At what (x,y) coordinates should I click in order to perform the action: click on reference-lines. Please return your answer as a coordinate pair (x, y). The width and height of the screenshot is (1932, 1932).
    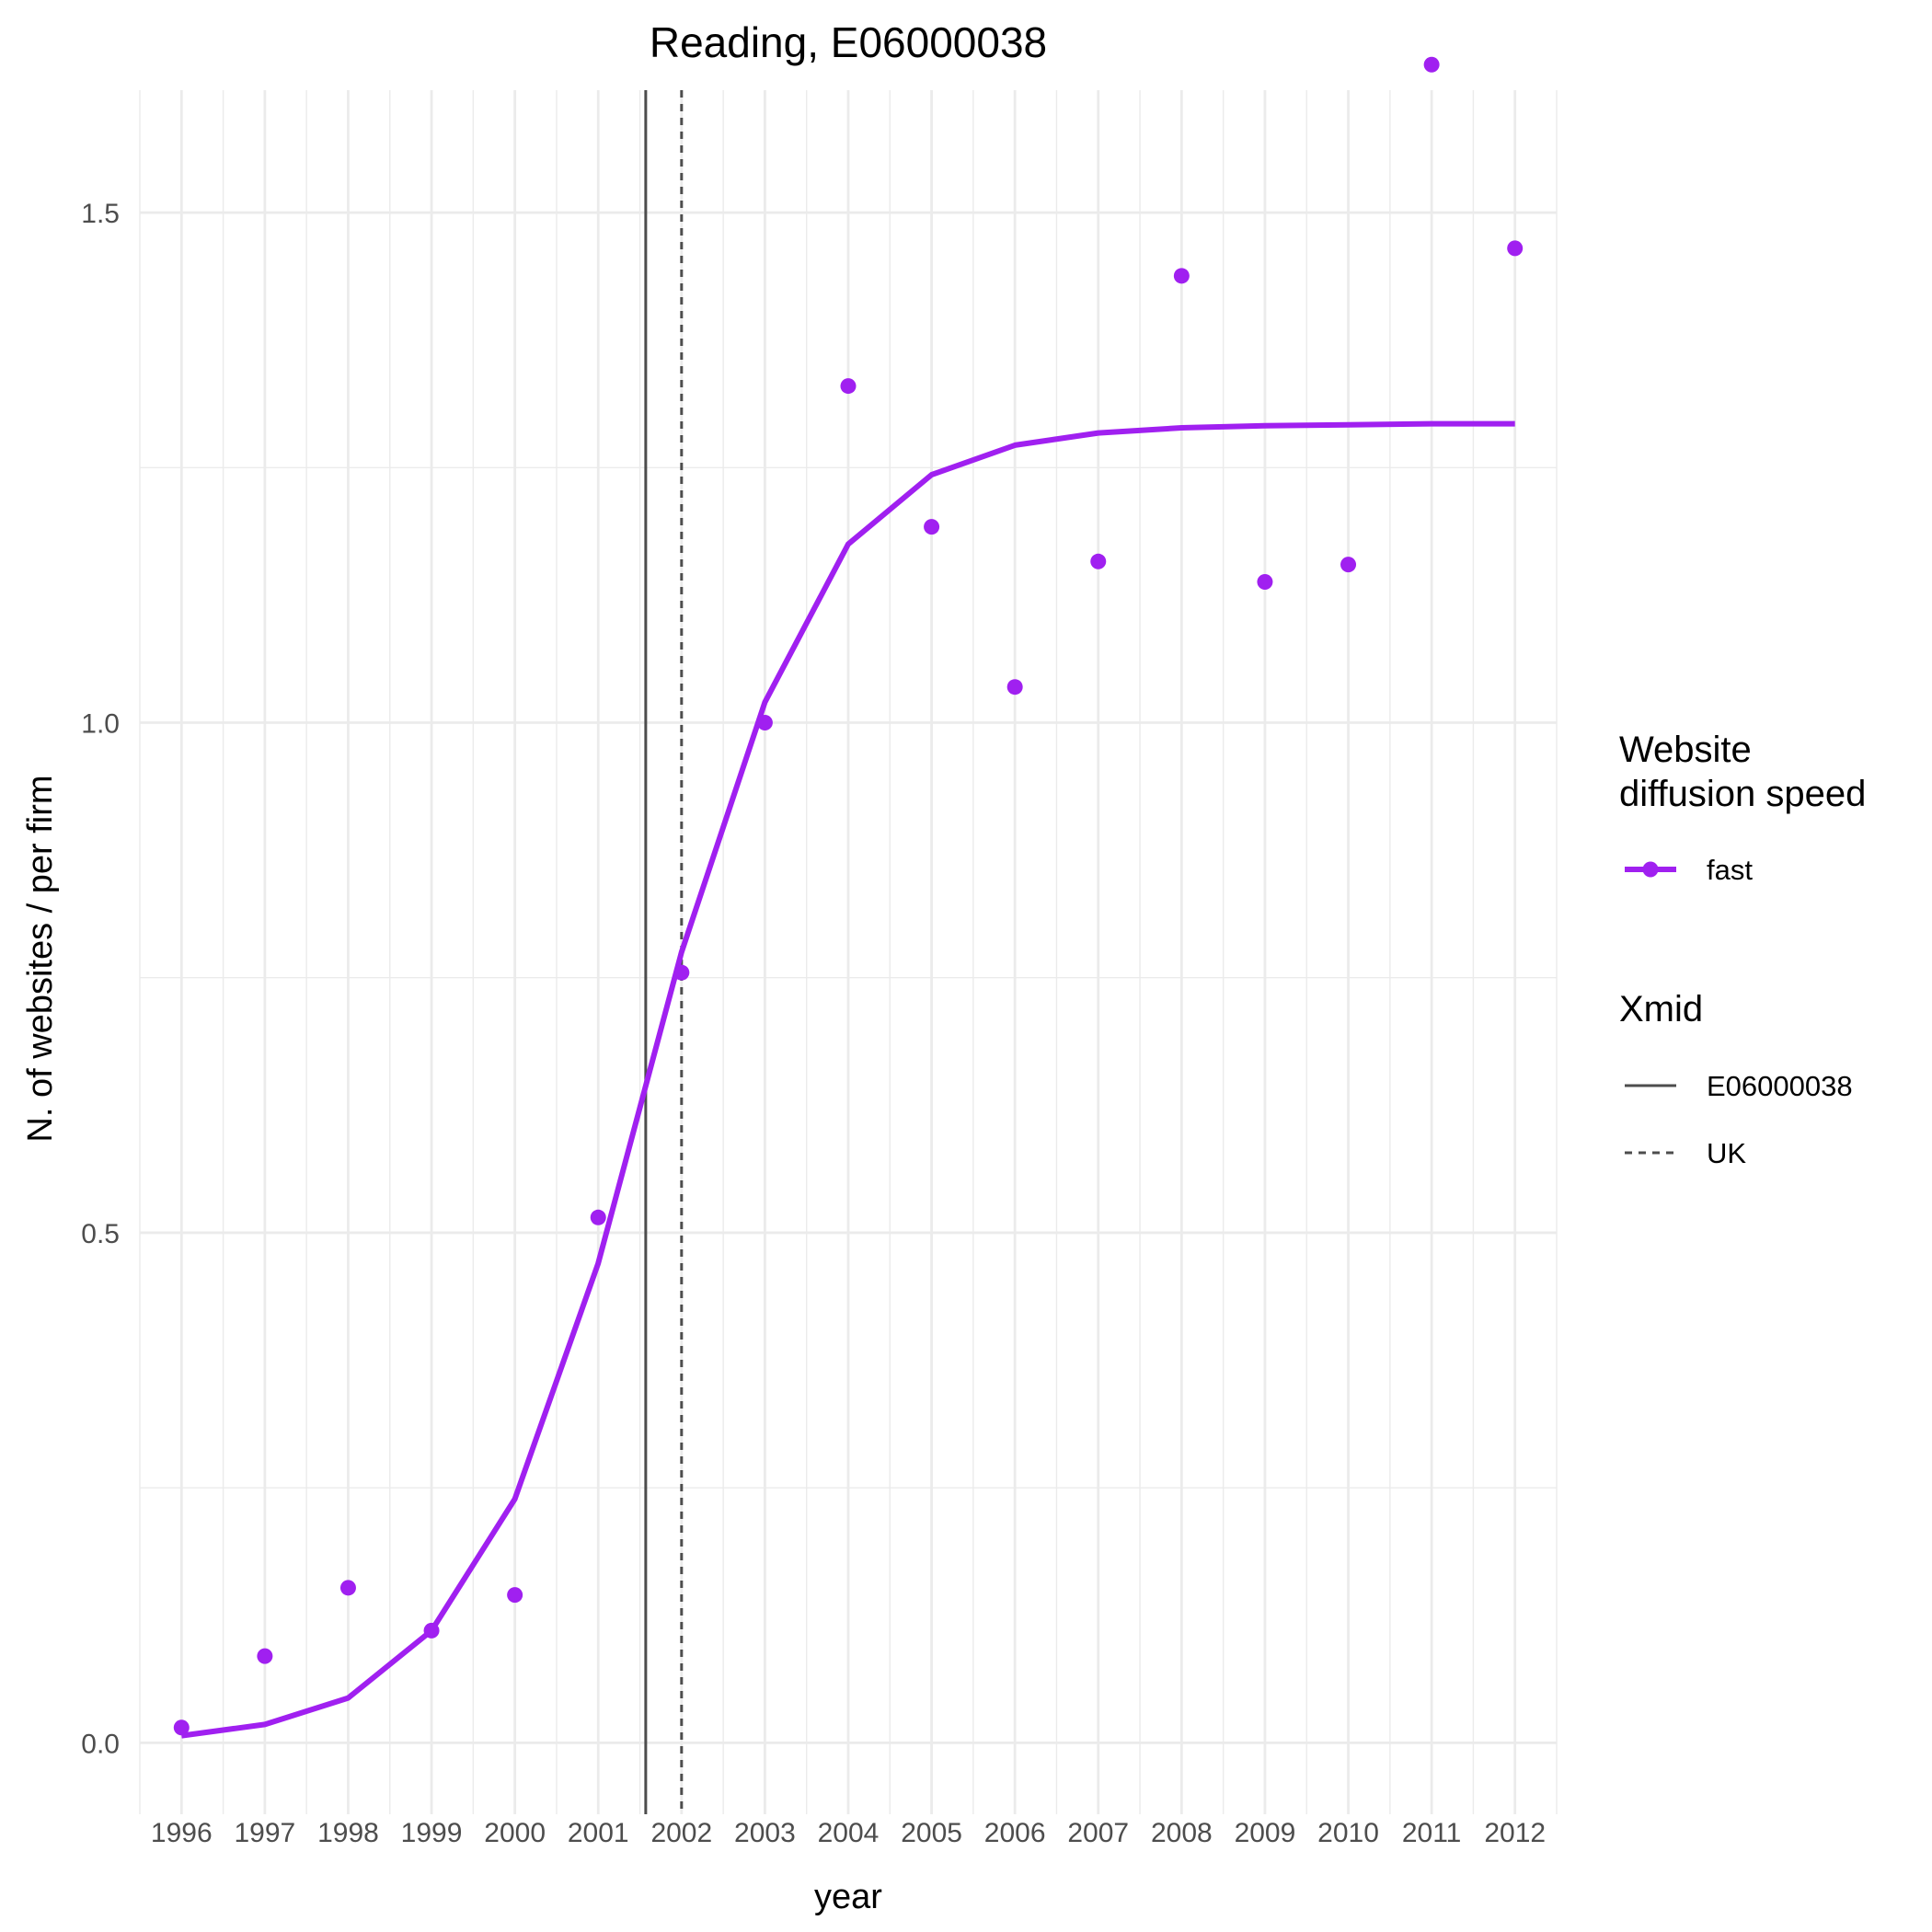
    Looking at the image, I should click on (664, 952).